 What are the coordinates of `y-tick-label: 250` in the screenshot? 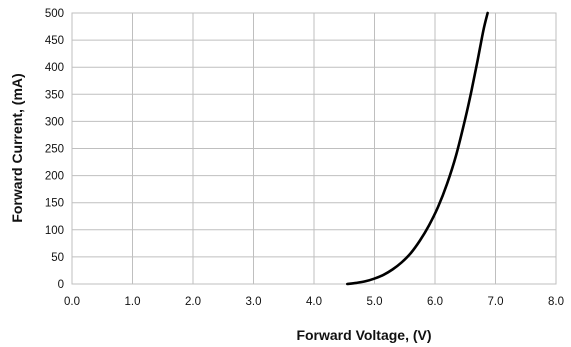 It's located at (54, 150).